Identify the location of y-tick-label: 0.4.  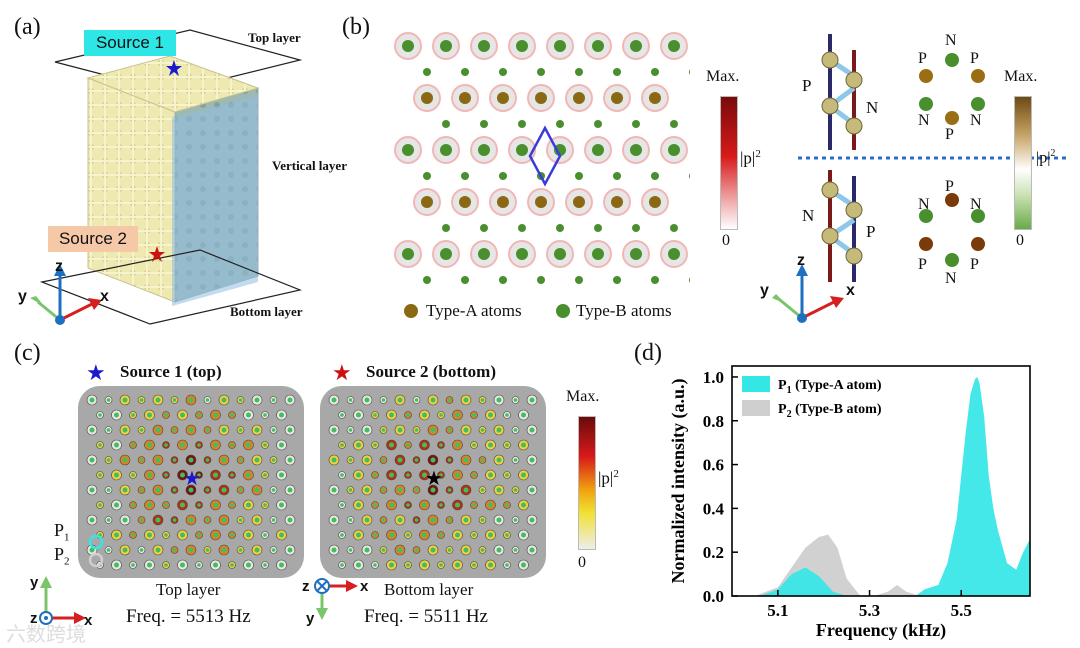
(714, 508).